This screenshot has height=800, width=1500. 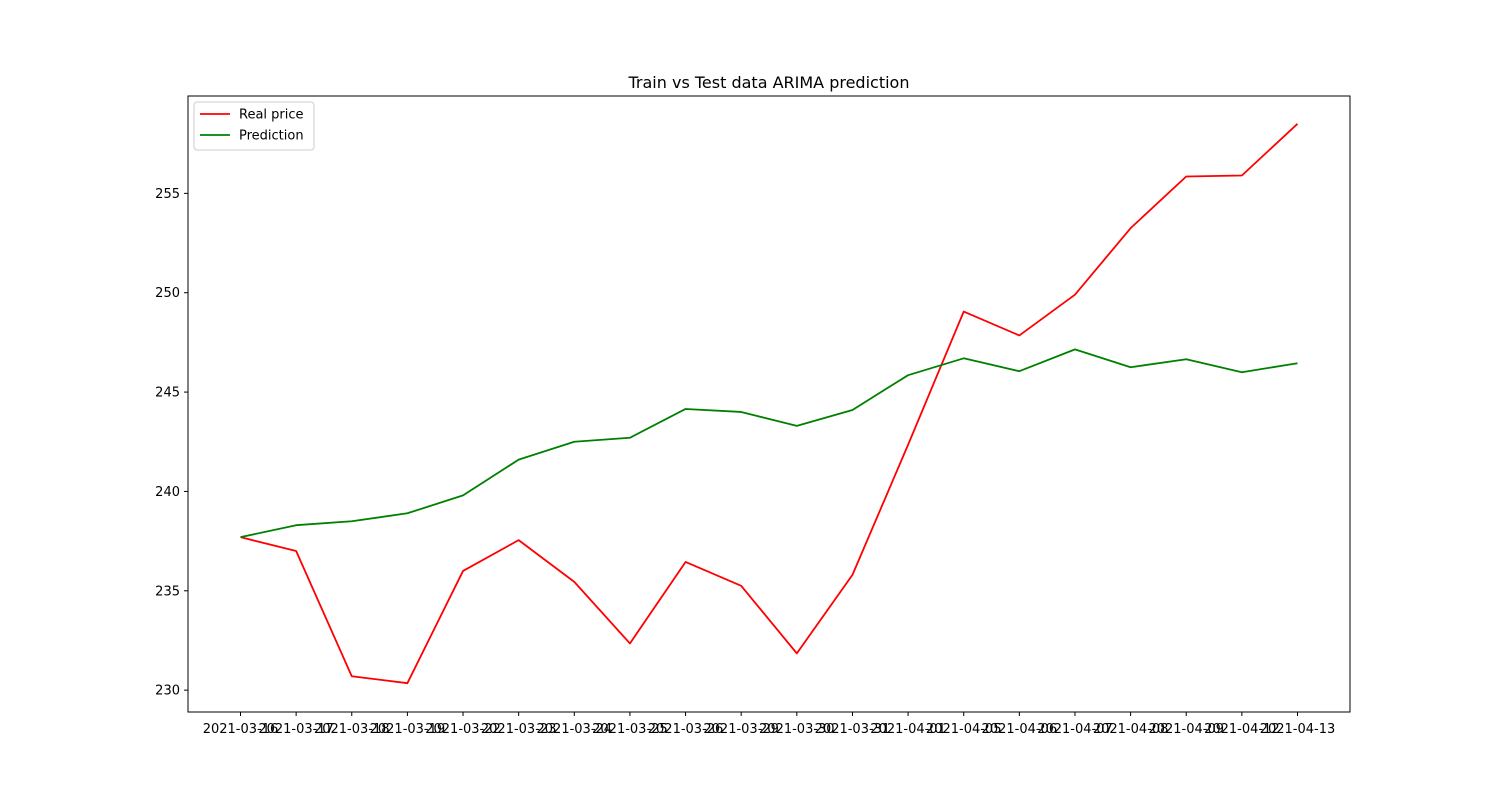 What do you see at coordinates (167, 293) in the screenshot?
I see `y-tick-label: 250` at bounding box center [167, 293].